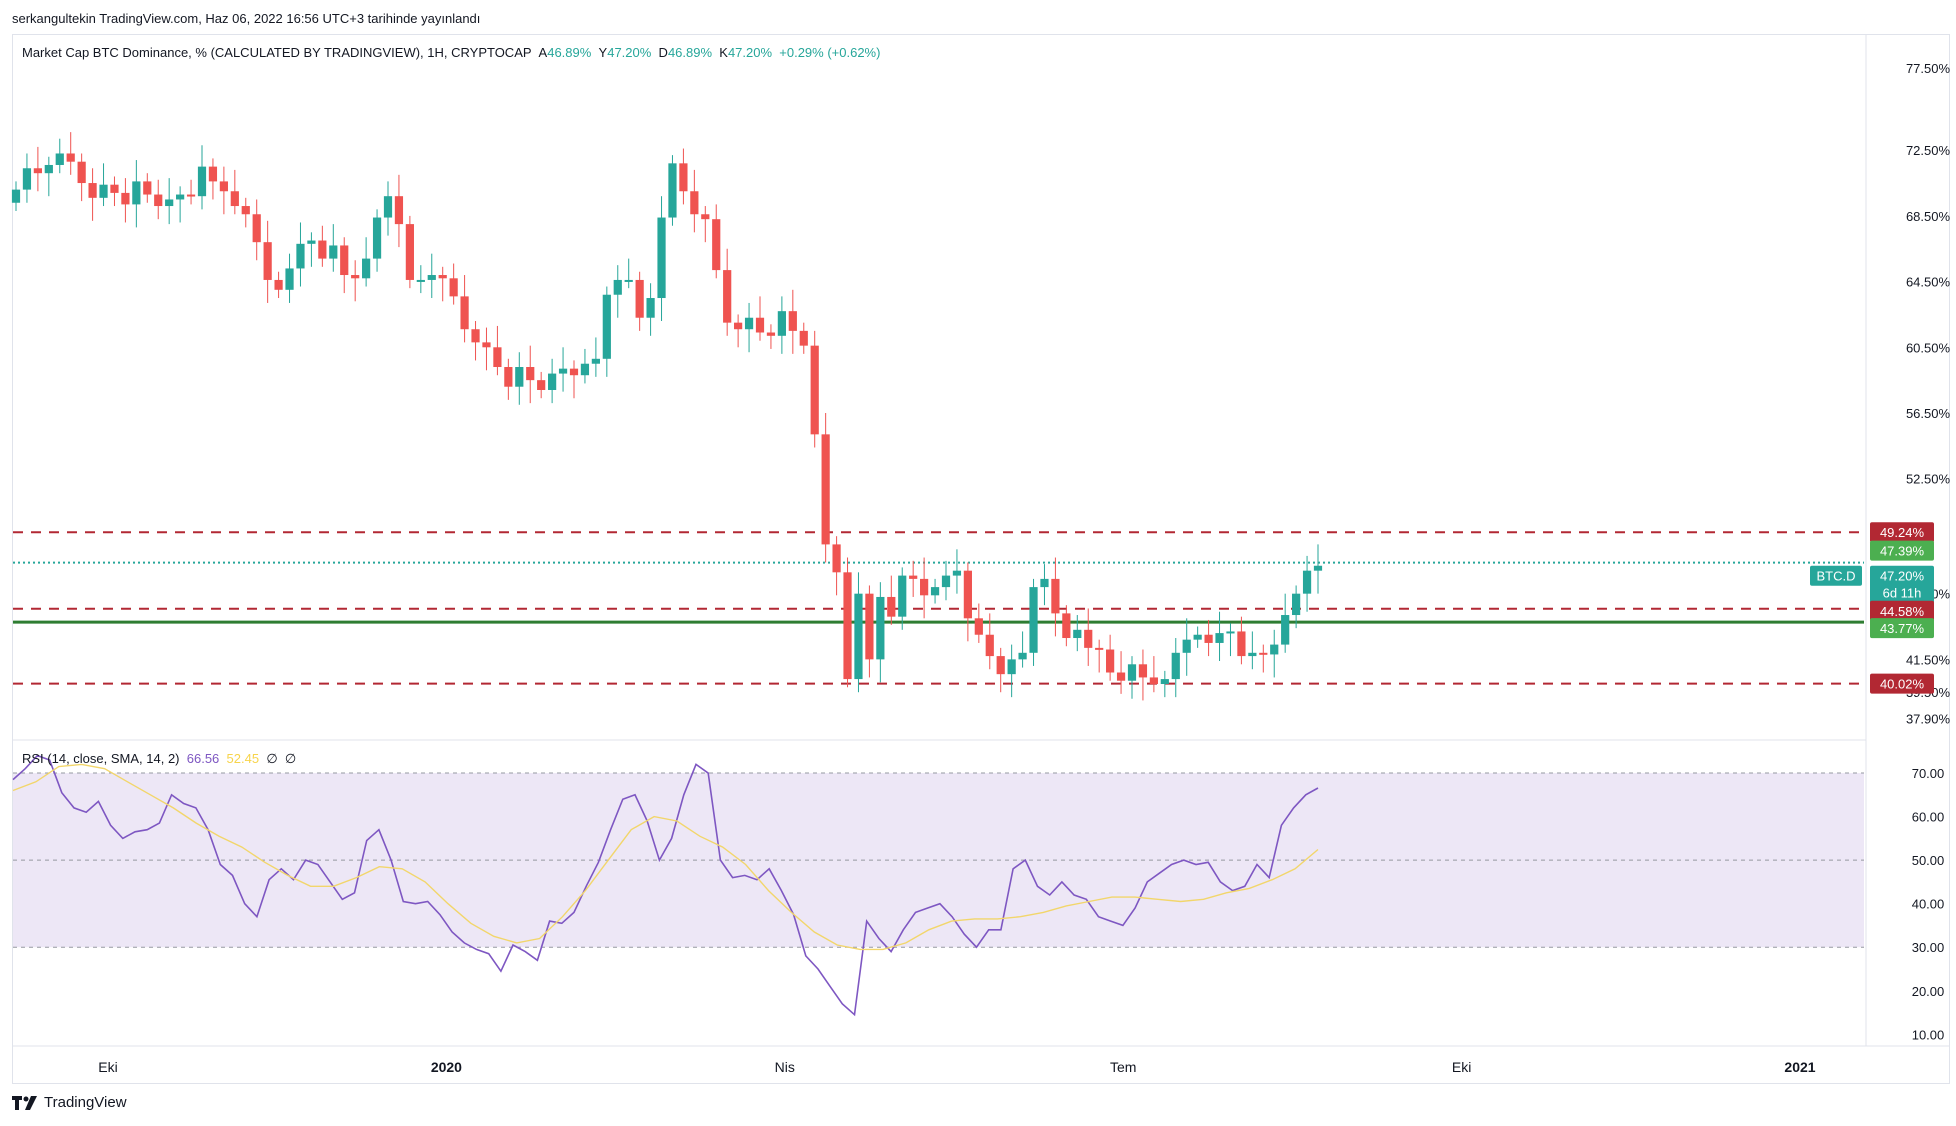 The height and width of the screenshot is (1126, 1956). Describe the element at coordinates (24, 1102) in the screenshot. I see `tradingview-logo-icon` at that location.